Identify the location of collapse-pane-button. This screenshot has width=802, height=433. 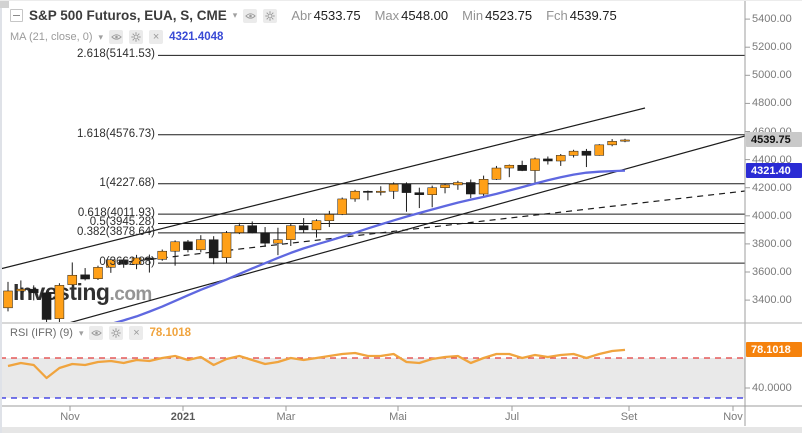
(16, 15).